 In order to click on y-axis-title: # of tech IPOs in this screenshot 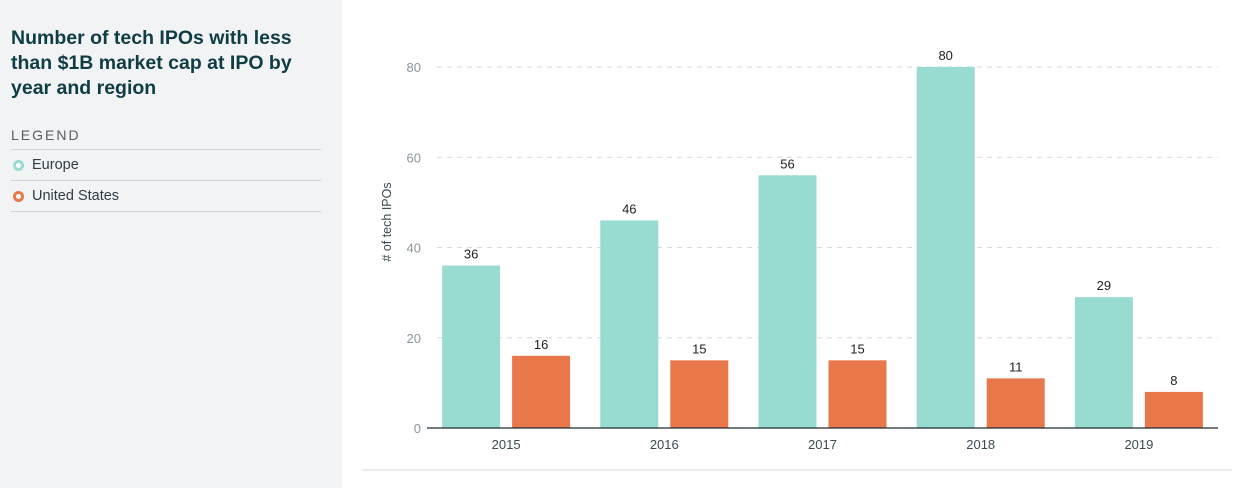, I will do `click(387, 221)`.